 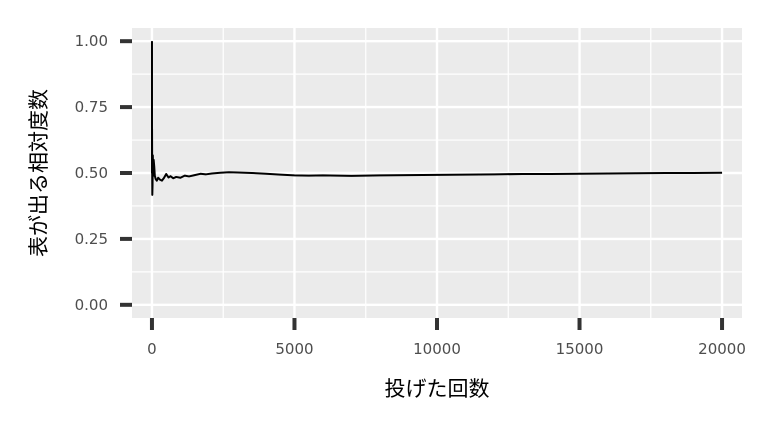 I want to click on y-tick-label: 0.00, so click(x=91, y=305).